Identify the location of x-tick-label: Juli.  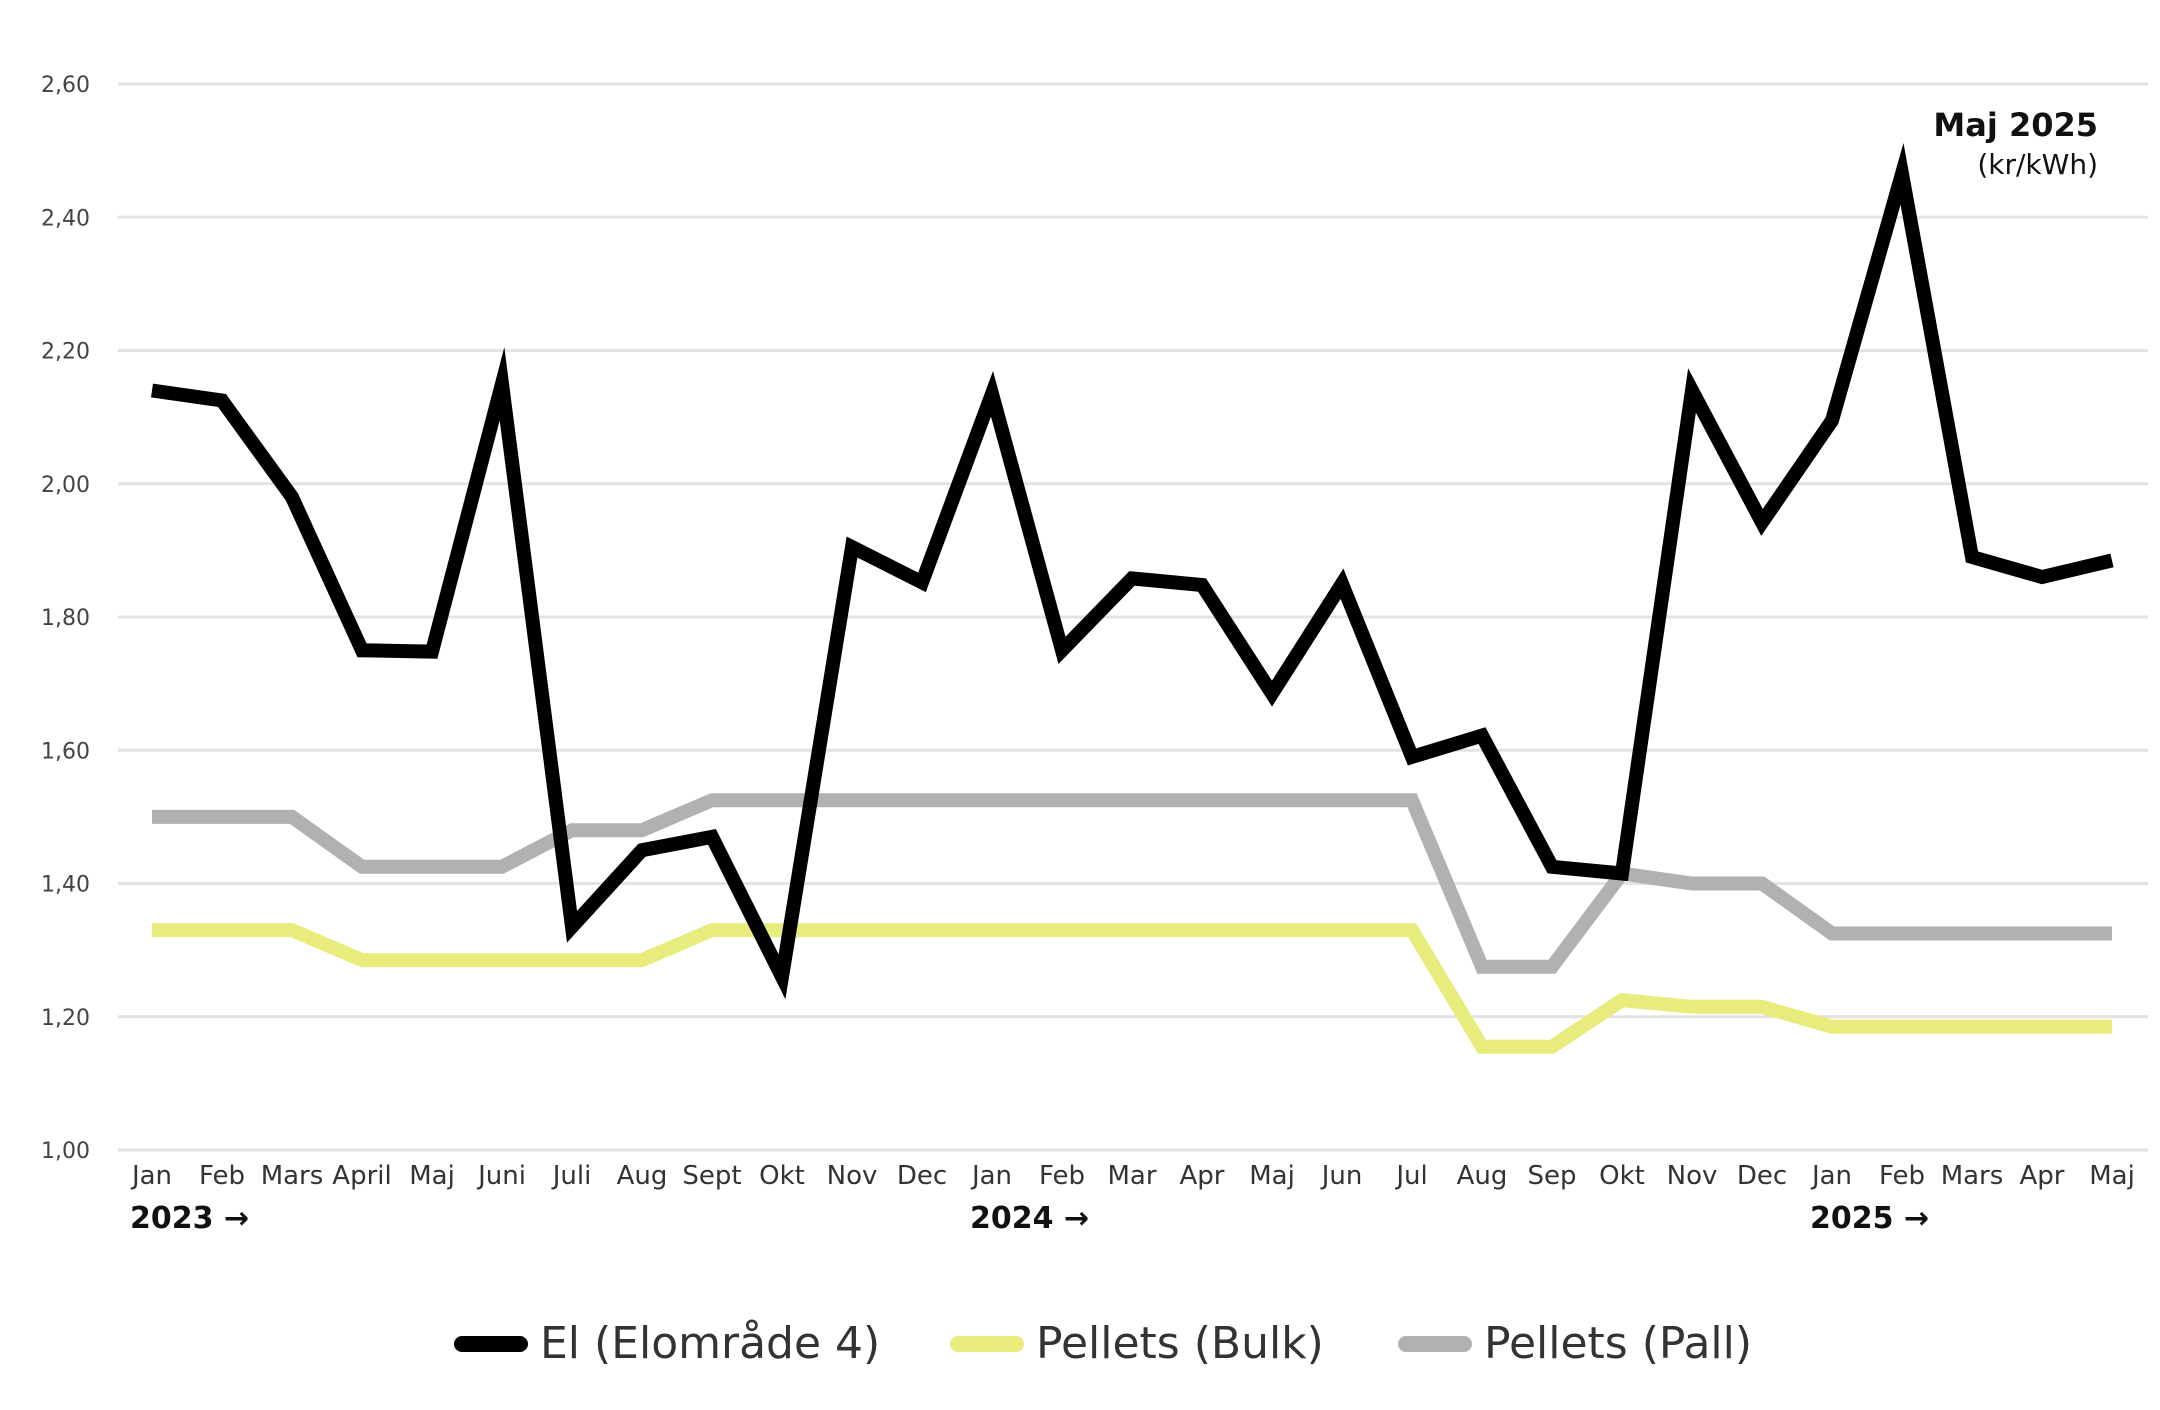
(571, 1176).